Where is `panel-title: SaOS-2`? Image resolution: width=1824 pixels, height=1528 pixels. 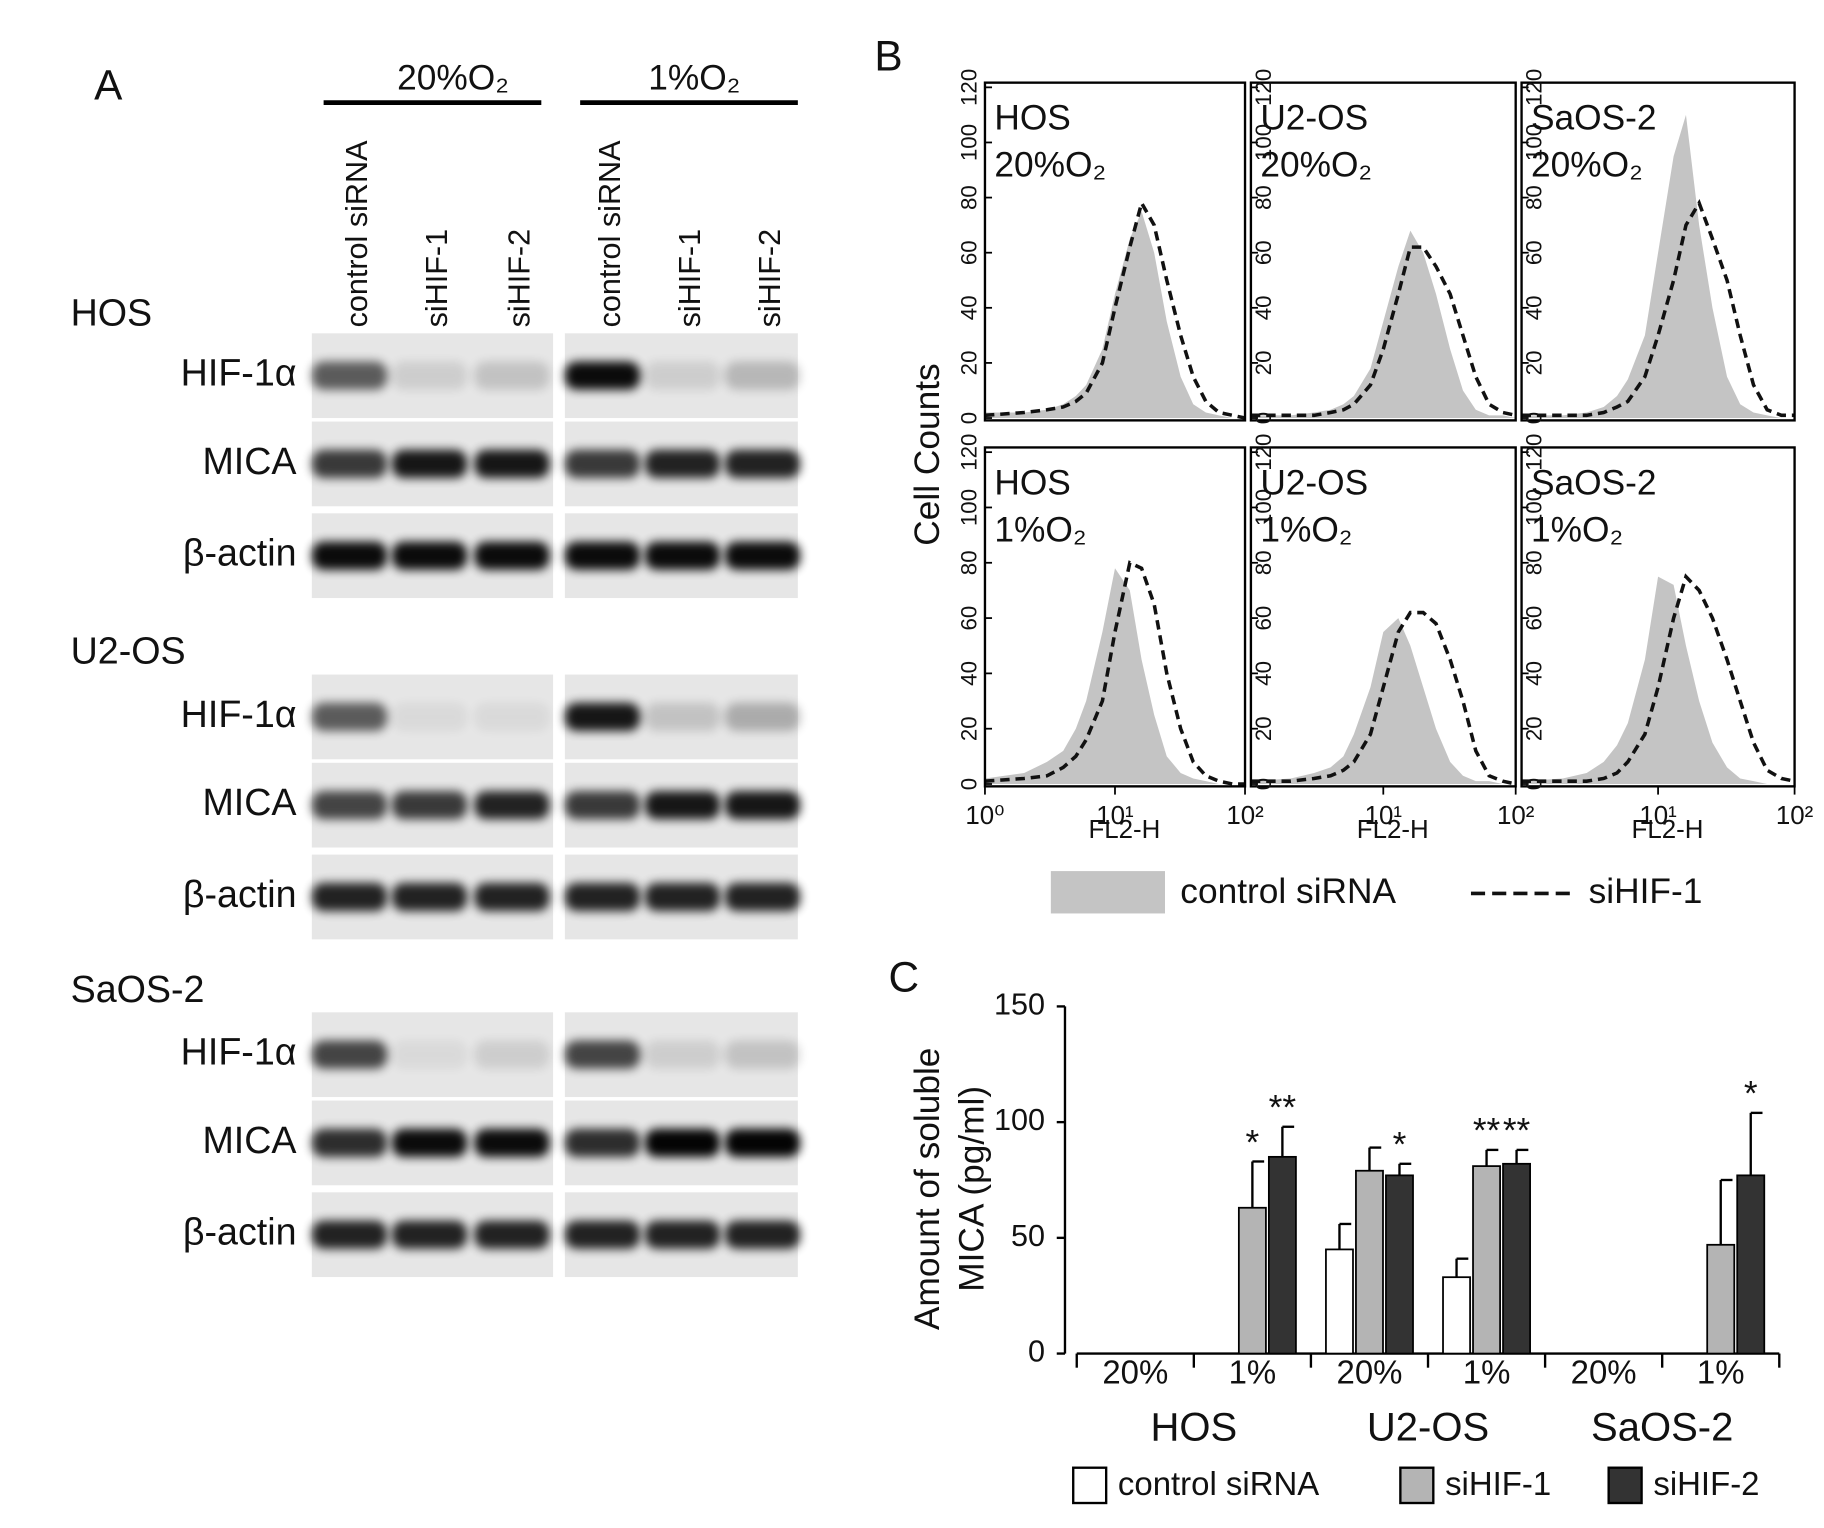 panel-title: SaOS-2 is located at coordinates (1594, 482).